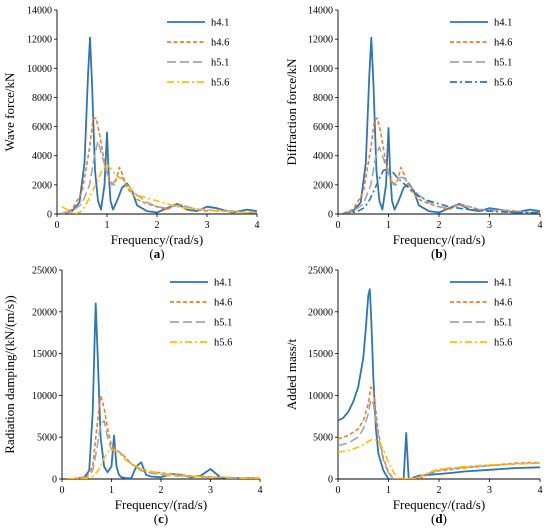 This screenshot has height=532, width=550. I want to click on y-axis-label: Radiation damping/(kN/(m/s)), so click(9, 374).